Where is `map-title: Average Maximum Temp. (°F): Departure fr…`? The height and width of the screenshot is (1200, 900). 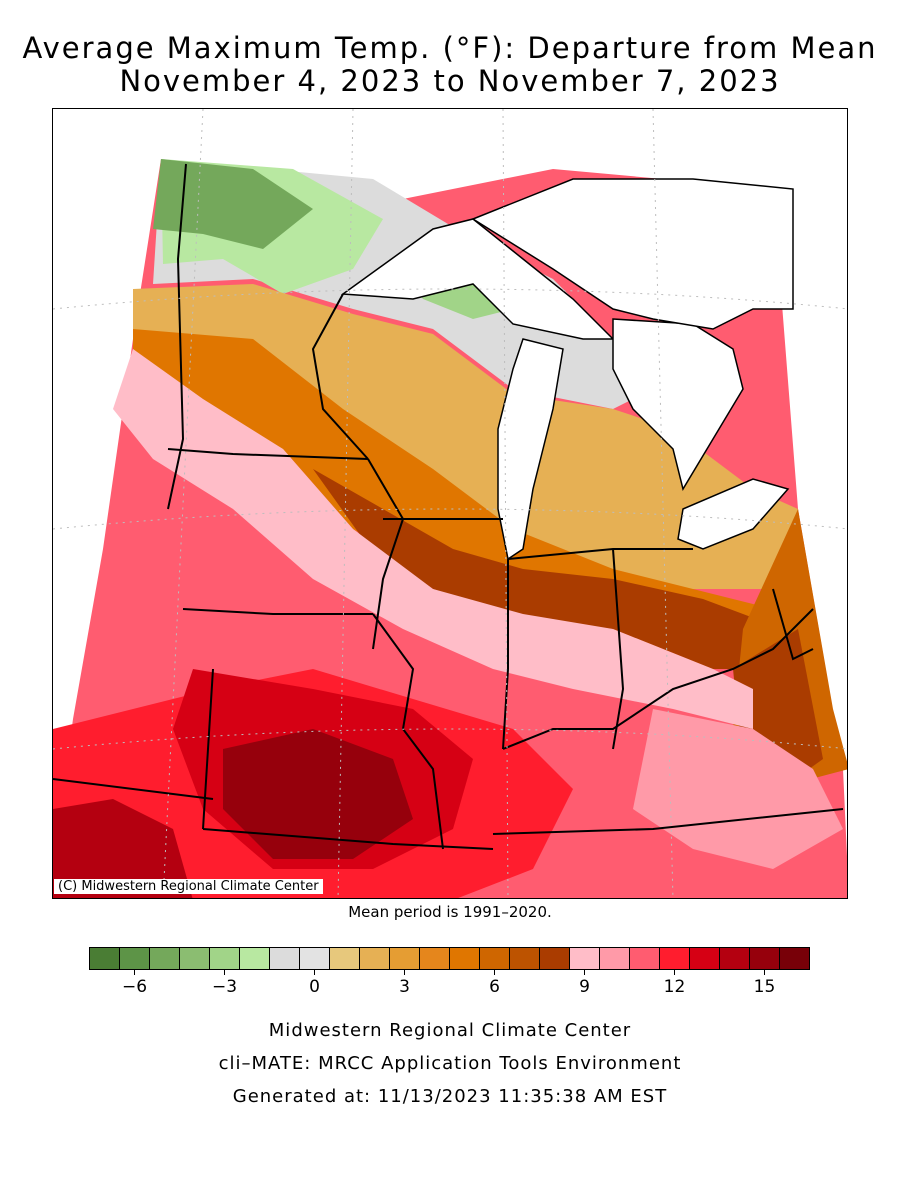 map-title: Average Maximum Temp. (°F): Departure fr… is located at coordinates (450, 48).